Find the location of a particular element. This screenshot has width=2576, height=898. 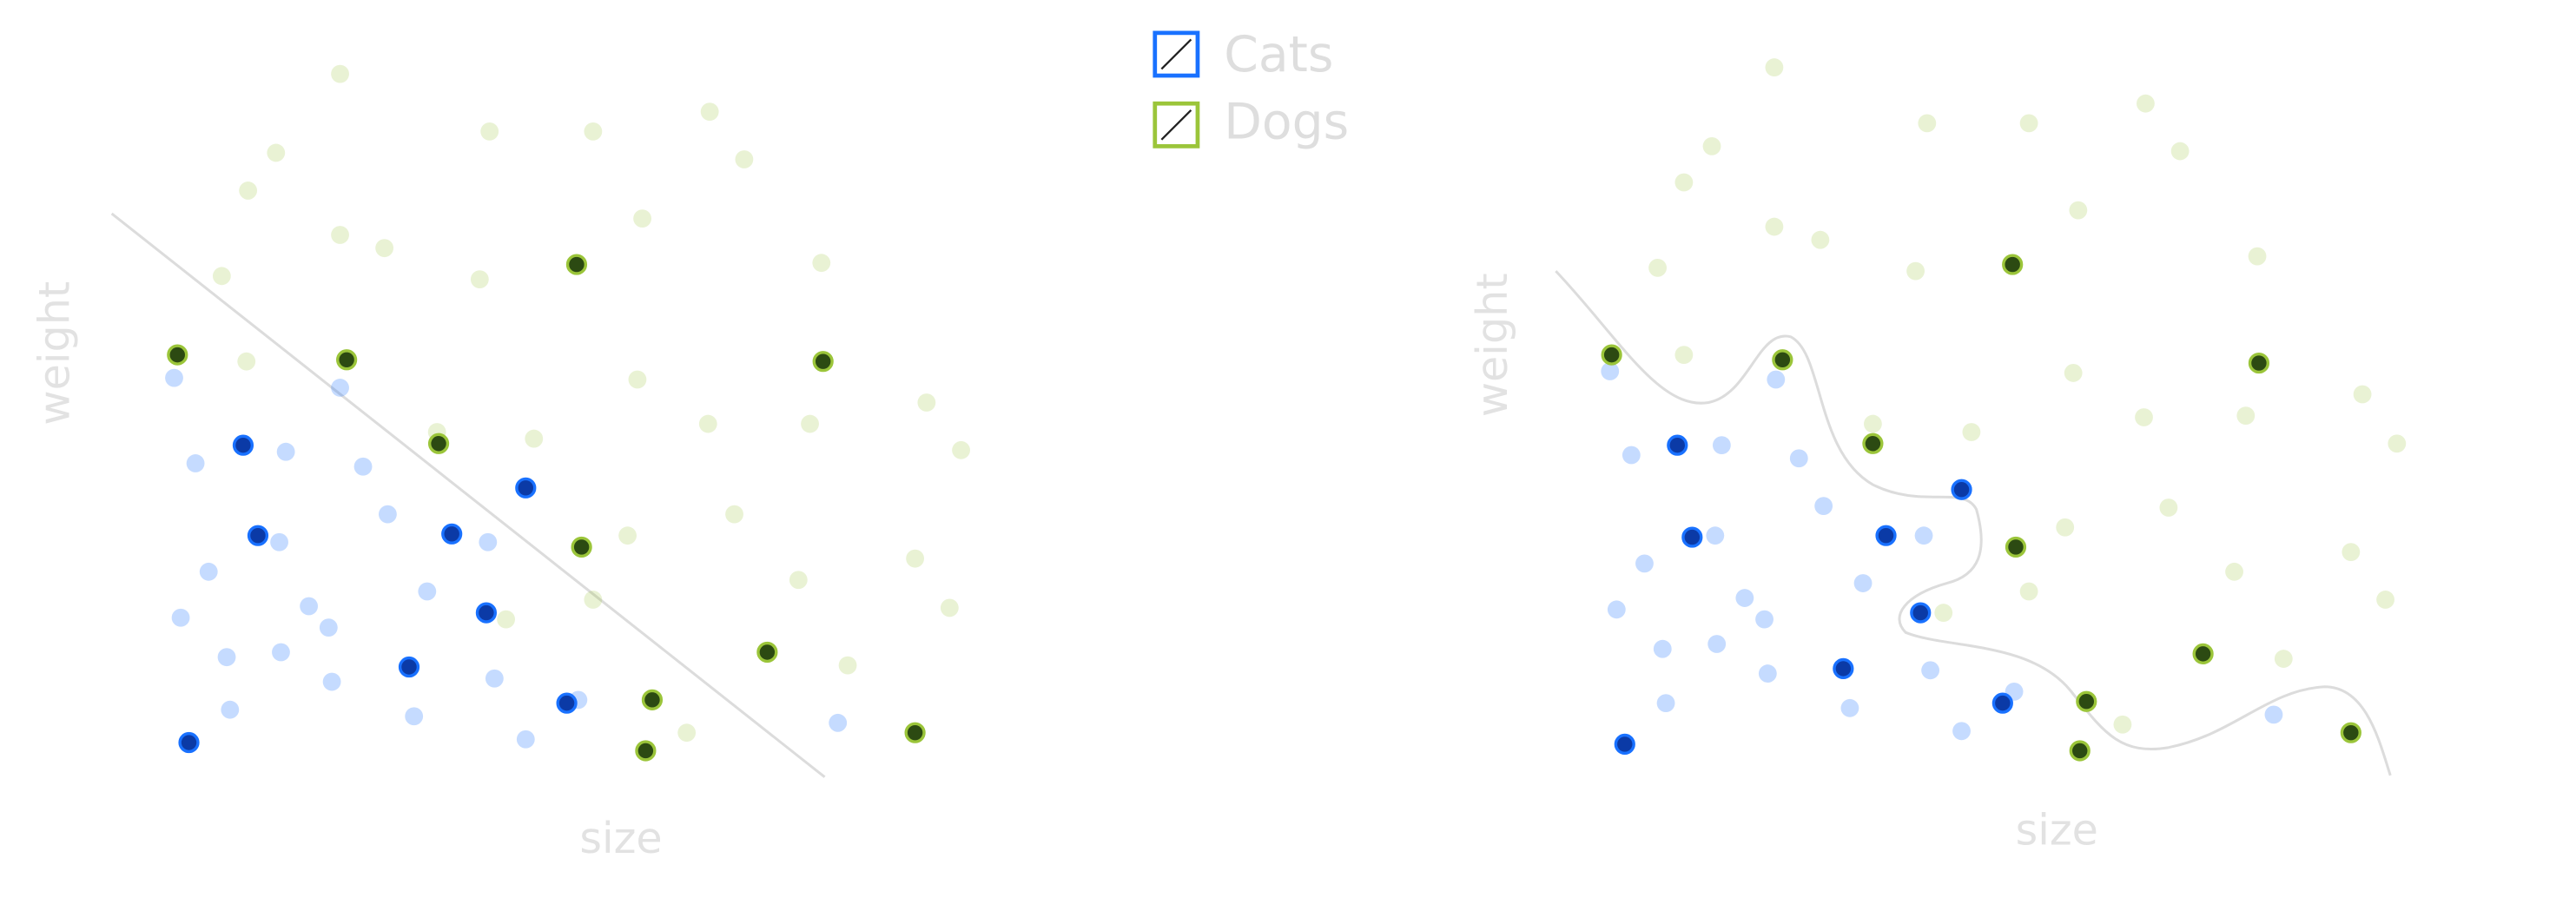

legend: Cats Dogs is located at coordinates (1251, 88).